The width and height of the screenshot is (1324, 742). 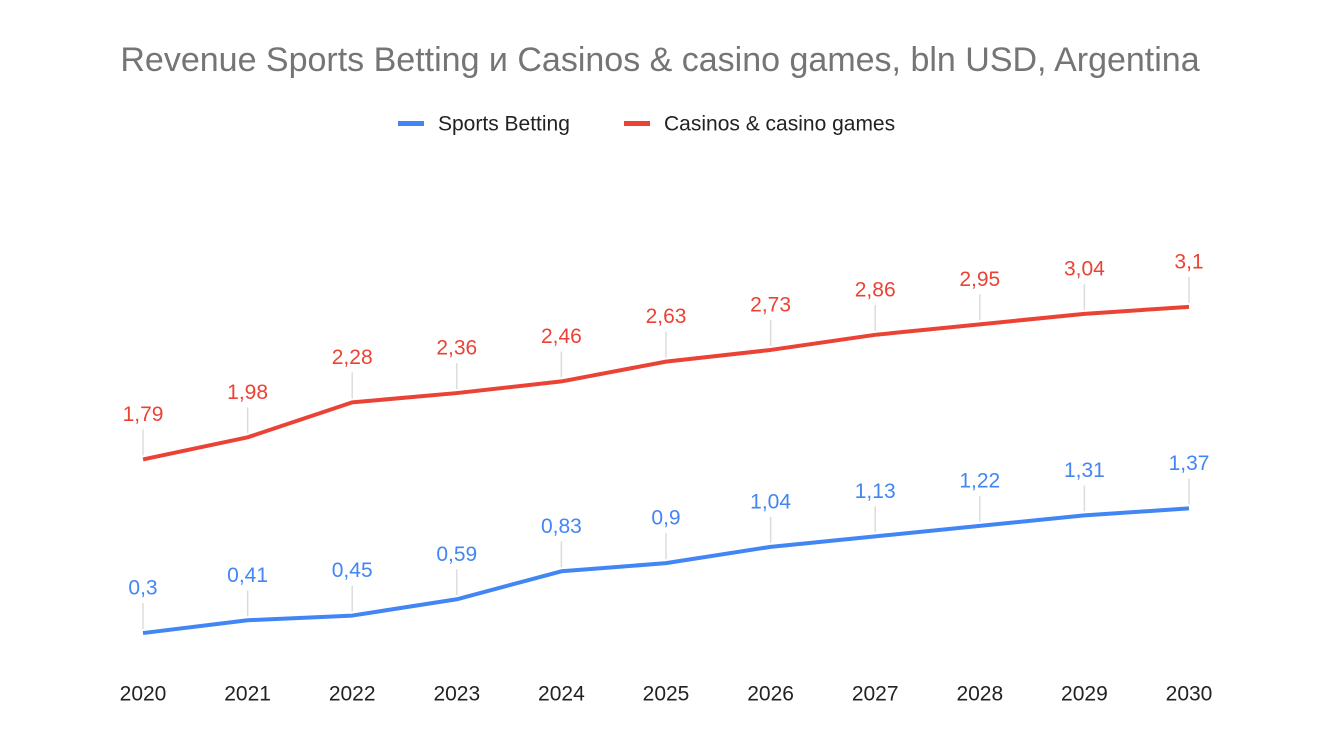 What do you see at coordinates (875, 289) in the screenshot?
I see `data-label: 2,86` at bounding box center [875, 289].